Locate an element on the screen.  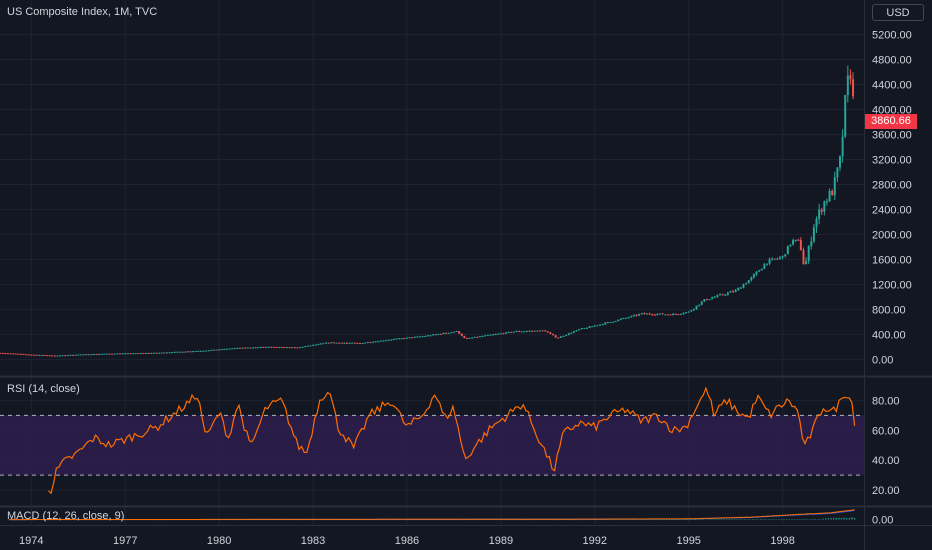
currency-button: USD is located at coordinates (898, 12).